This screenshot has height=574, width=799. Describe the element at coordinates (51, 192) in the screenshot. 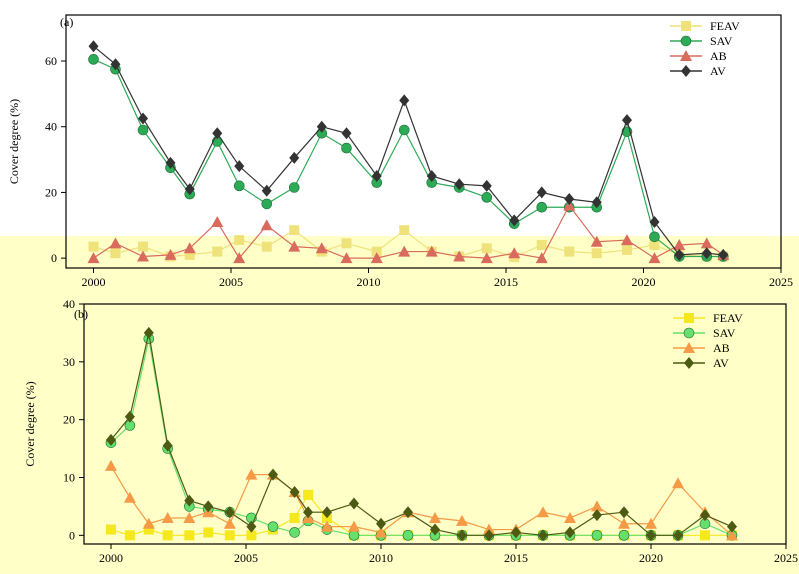

I see `panel-a-y-tick-label: 20` at that location.